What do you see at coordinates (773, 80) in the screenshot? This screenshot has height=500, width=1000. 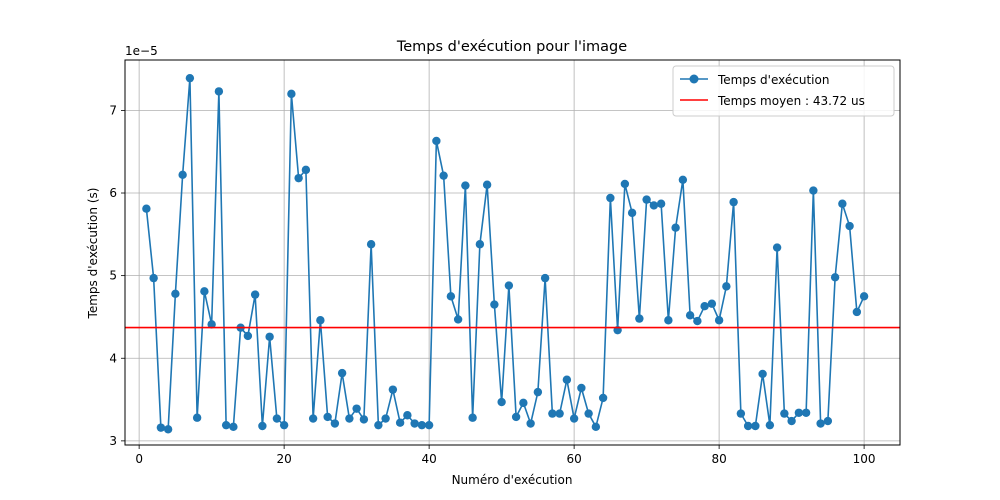 I see `legend-label-series: Temps d'exécution` at bounding box center [773, 80].